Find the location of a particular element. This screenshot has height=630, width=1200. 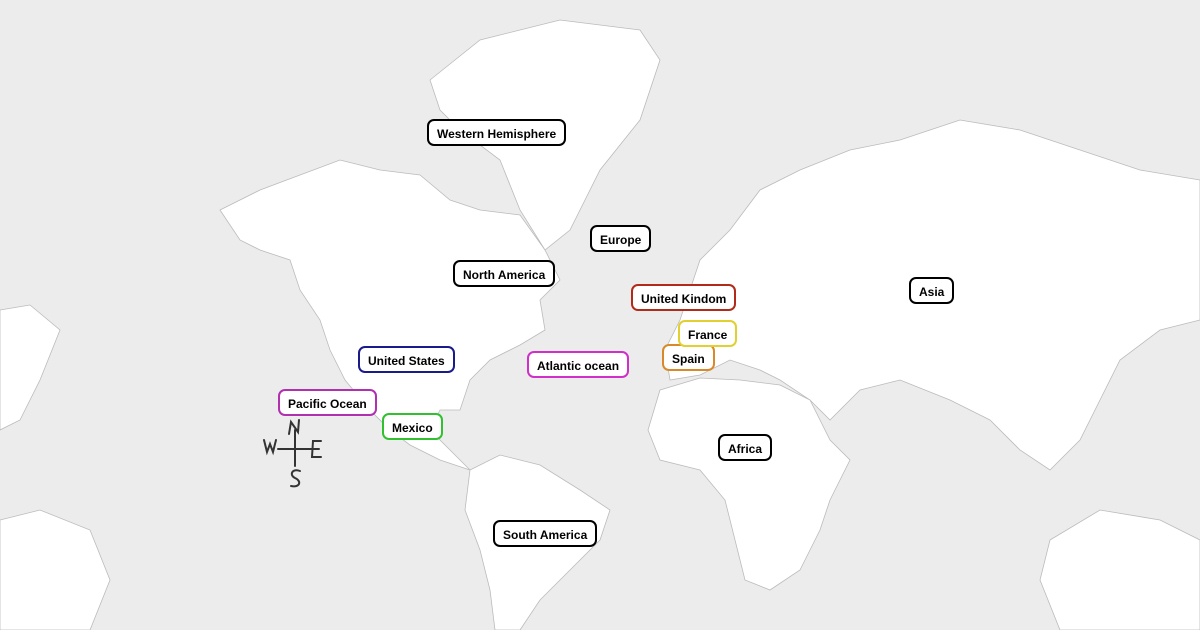

land-australia is located at coordinates (1119, 569).